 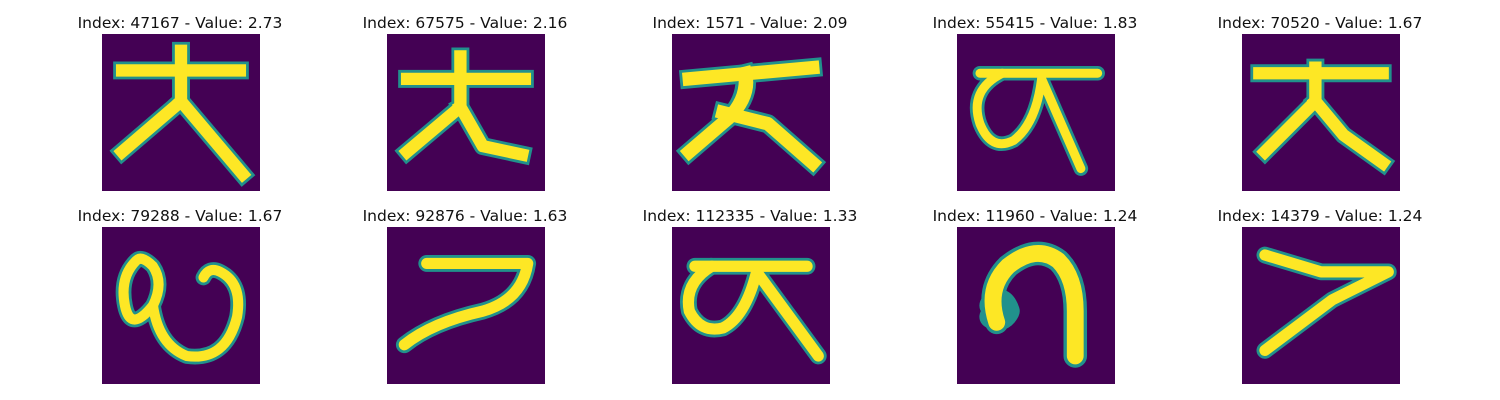 I want to click on panel-4: Index: 55415 - Value: 1.83, so click(x=1035, y=107).